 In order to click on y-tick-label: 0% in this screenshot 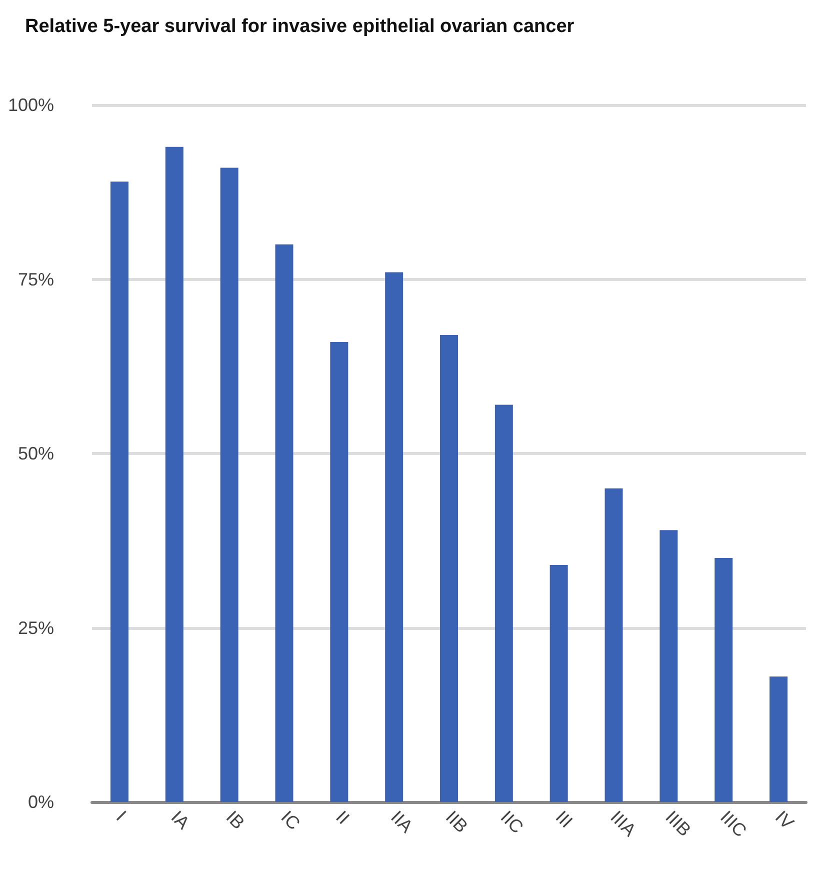, I will do `click(41, 802)`.